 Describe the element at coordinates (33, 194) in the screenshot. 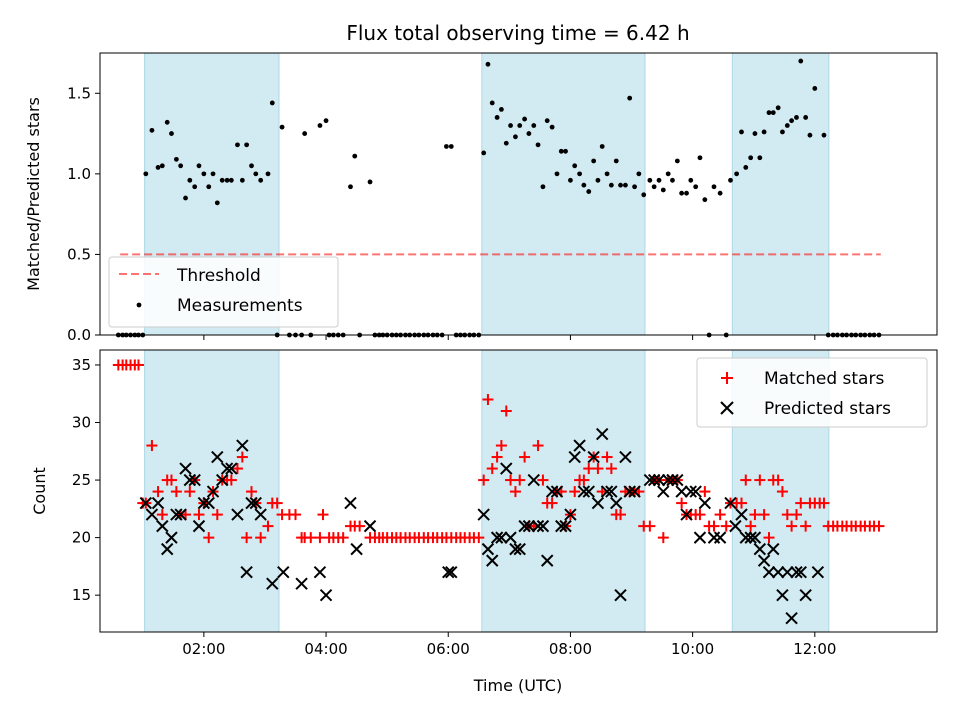

I see `top-y-axis-label: Matched/Predicted stars` at that location.